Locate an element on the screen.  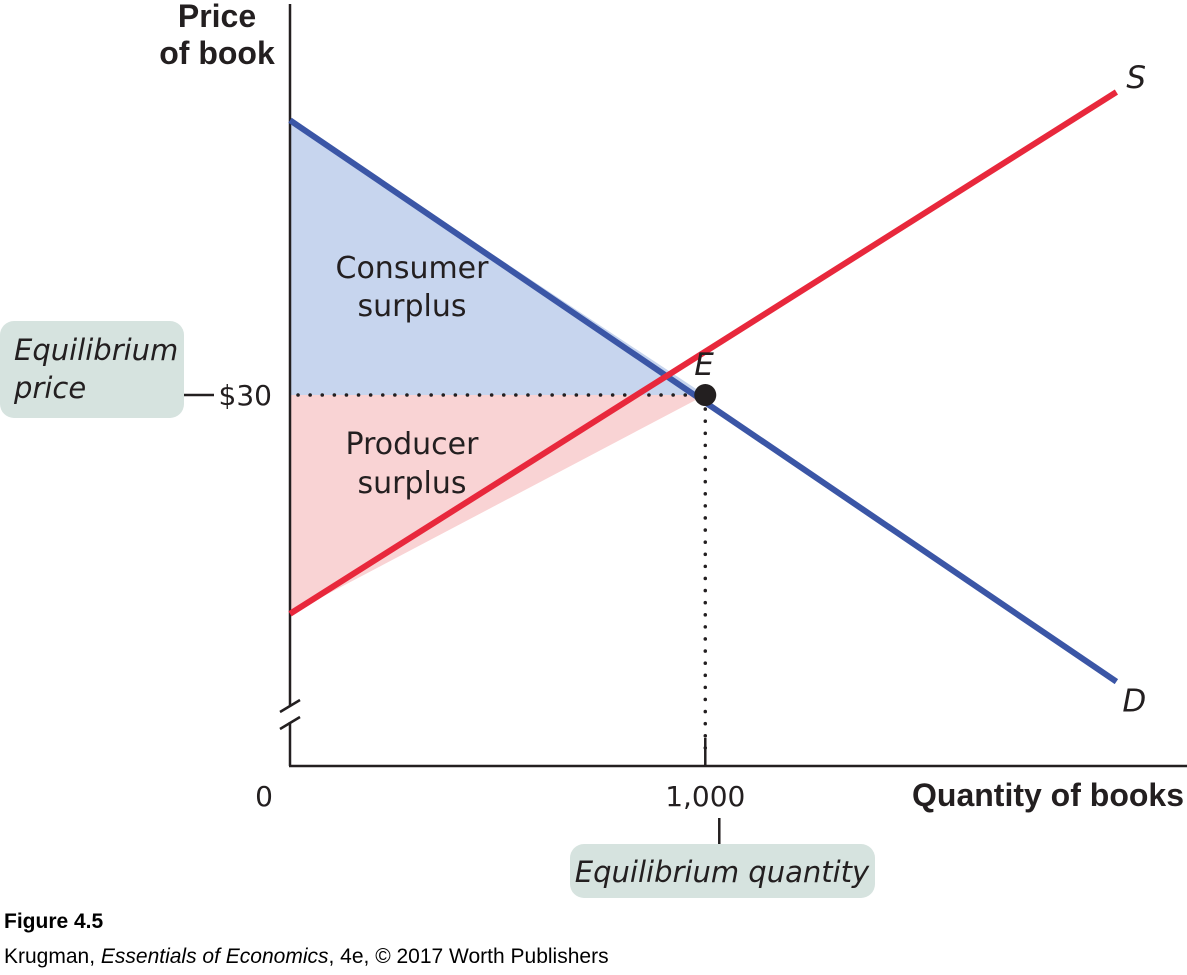
equilibrium-quantity-callout-text: Equilibrium quantity is located at coordinates (722, 872).